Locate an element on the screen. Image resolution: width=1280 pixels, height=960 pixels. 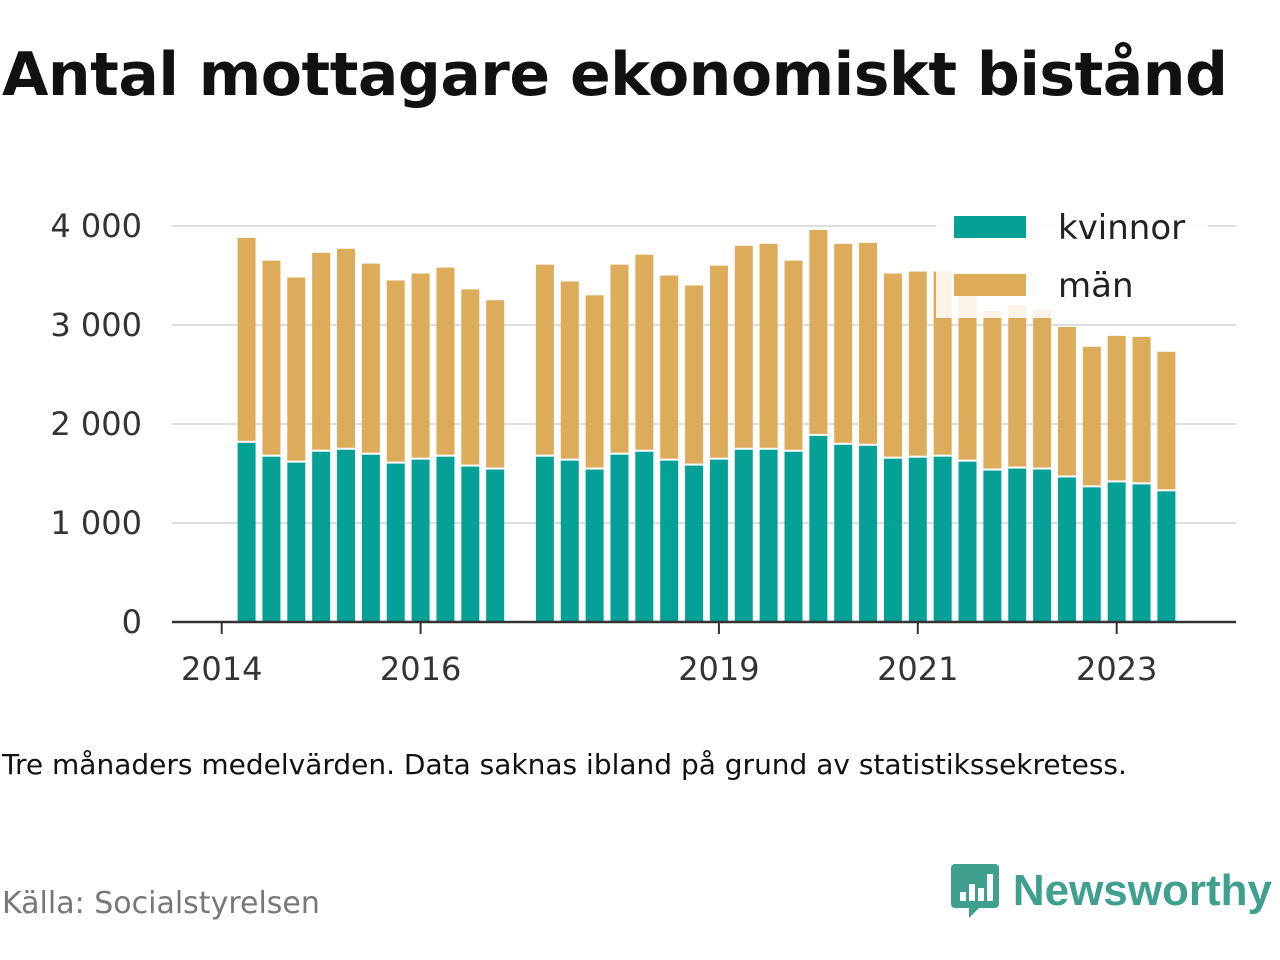
brand: Newsworthy is located at coordinates (1110, 891).